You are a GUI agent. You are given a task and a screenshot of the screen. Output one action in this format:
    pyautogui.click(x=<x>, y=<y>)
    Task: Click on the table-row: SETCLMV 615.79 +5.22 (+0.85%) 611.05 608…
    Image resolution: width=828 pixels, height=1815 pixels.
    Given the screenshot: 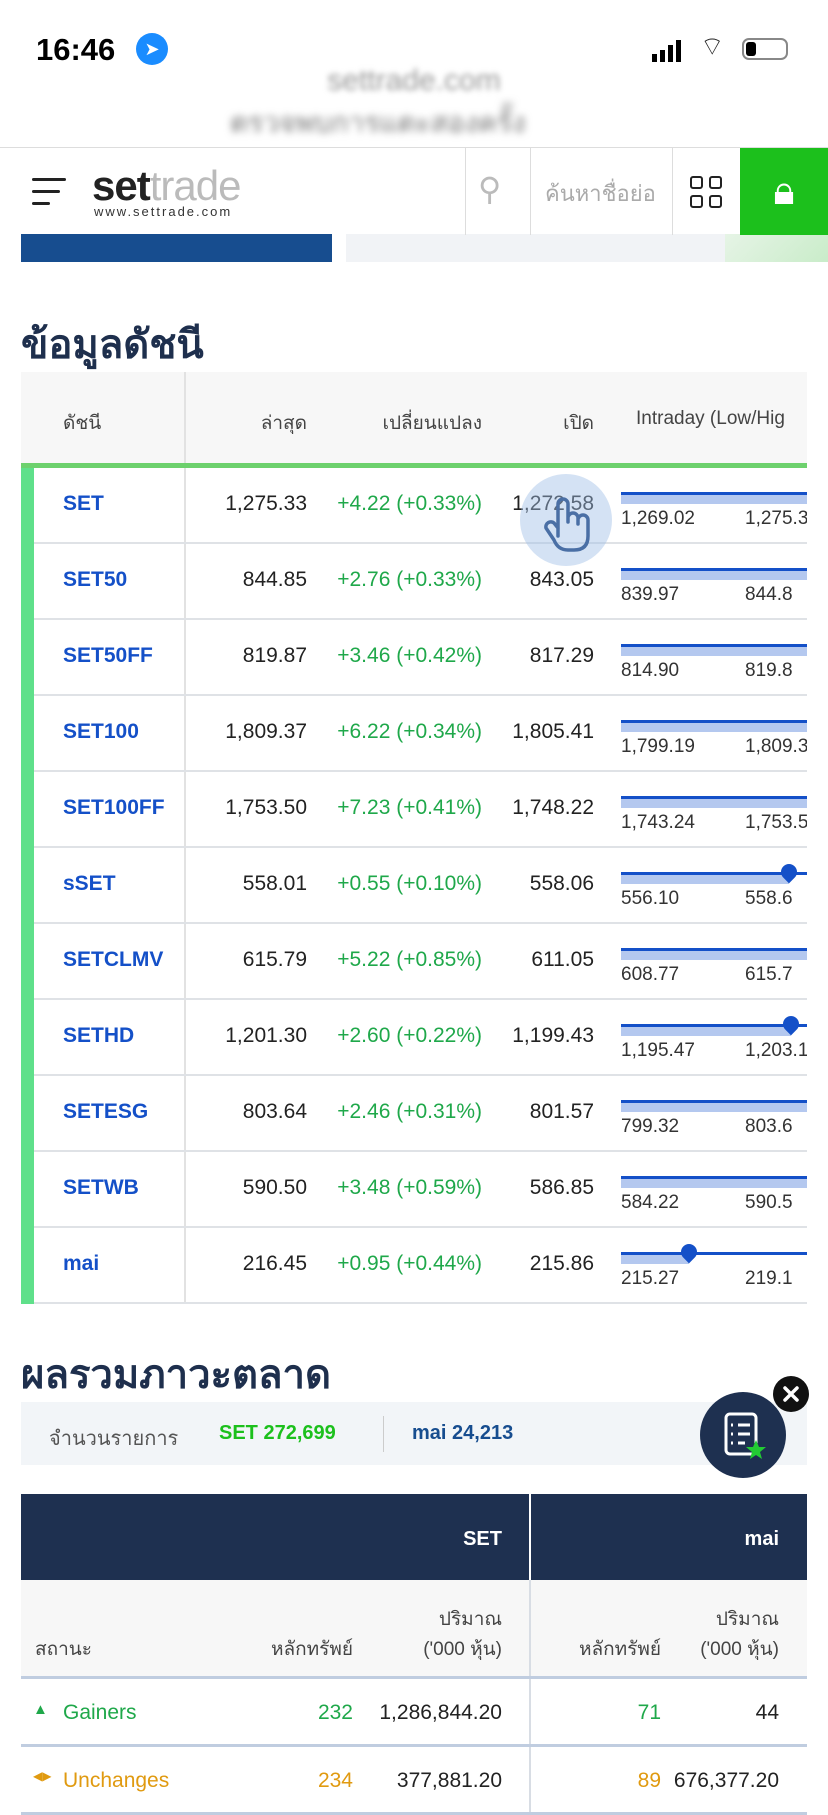 What is the action you would take?
    pyautogui.click(x=414, y=962)
    